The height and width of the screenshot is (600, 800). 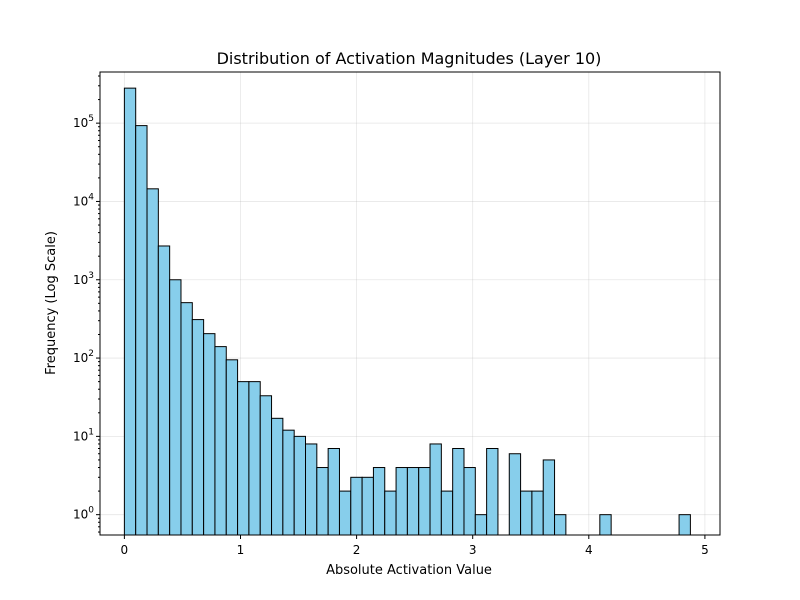 I want to click on x-tick-label: 1, so click(x=241, y=550).